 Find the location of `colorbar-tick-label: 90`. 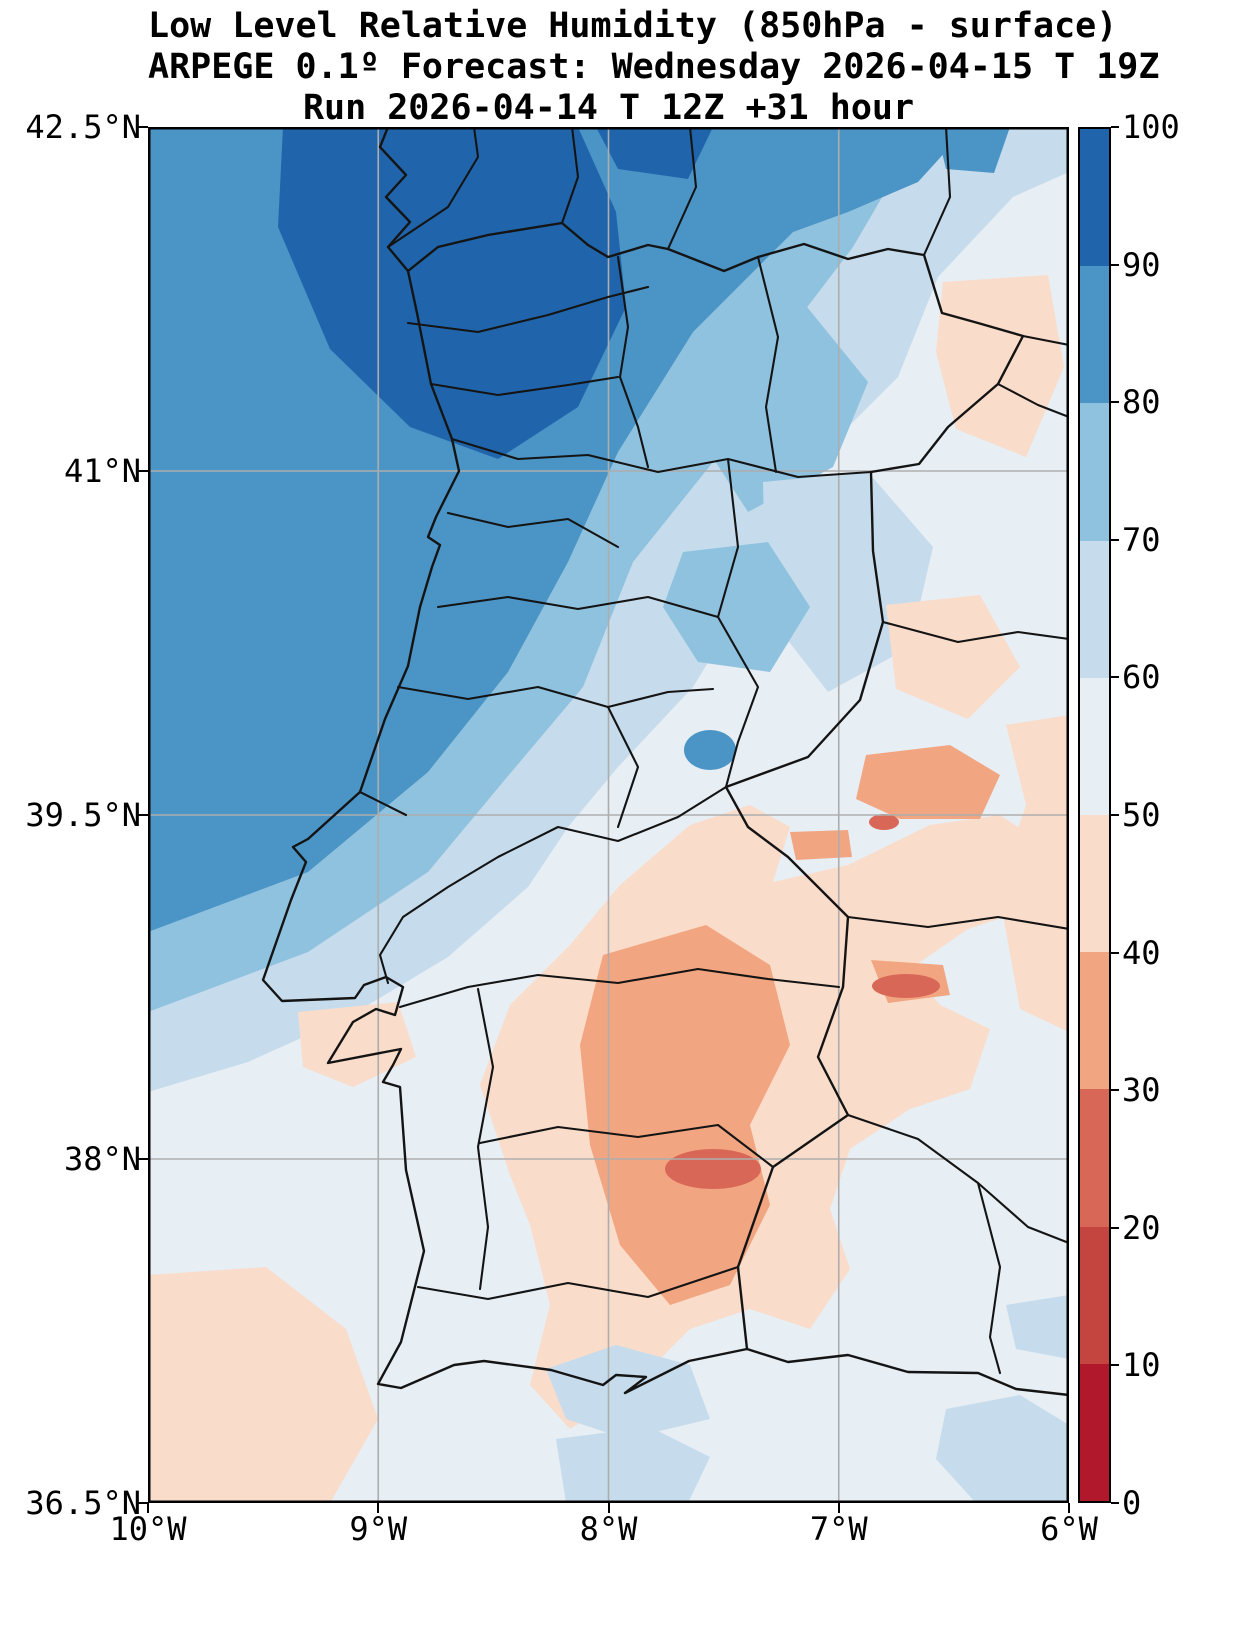

colorbar-tick-label: 90 is located at coordinates (1141, 264).